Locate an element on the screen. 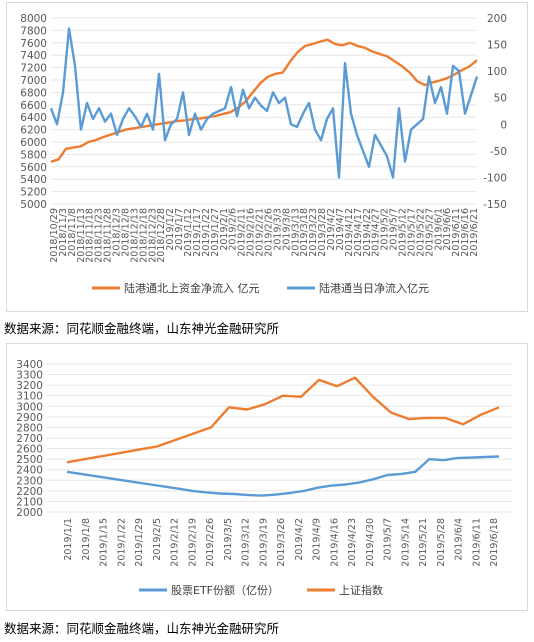 This screenshot has height=642, width=534. right-axis-tick: 150 is located at coordinates (497, 46).